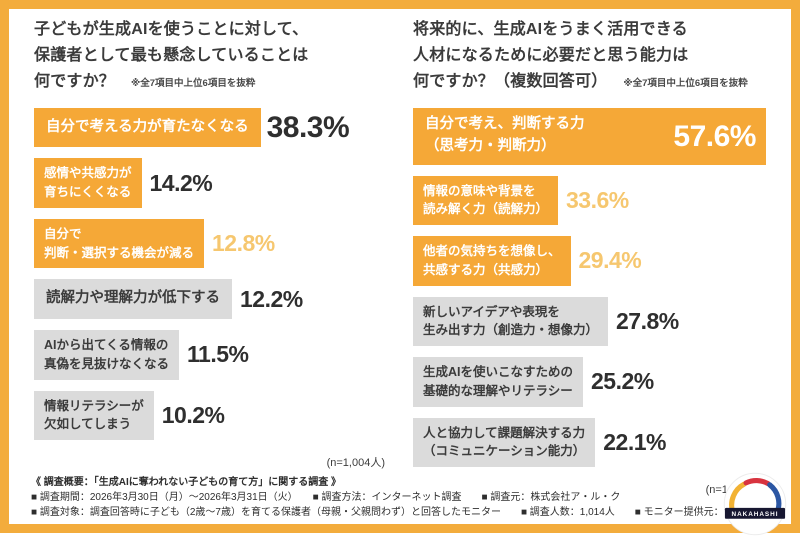  I want to click on bar-value: 11.5%, so click(218, 354).